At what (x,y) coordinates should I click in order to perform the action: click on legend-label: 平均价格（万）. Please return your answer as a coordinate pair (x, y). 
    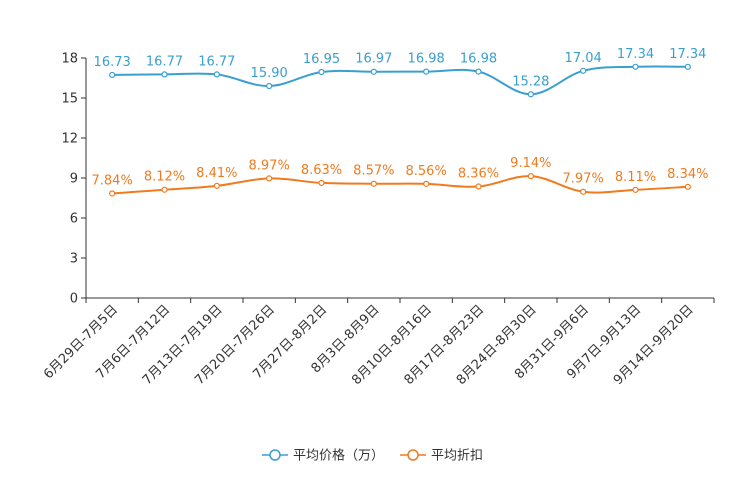
    Looking at the image, I should click on (338, 456).